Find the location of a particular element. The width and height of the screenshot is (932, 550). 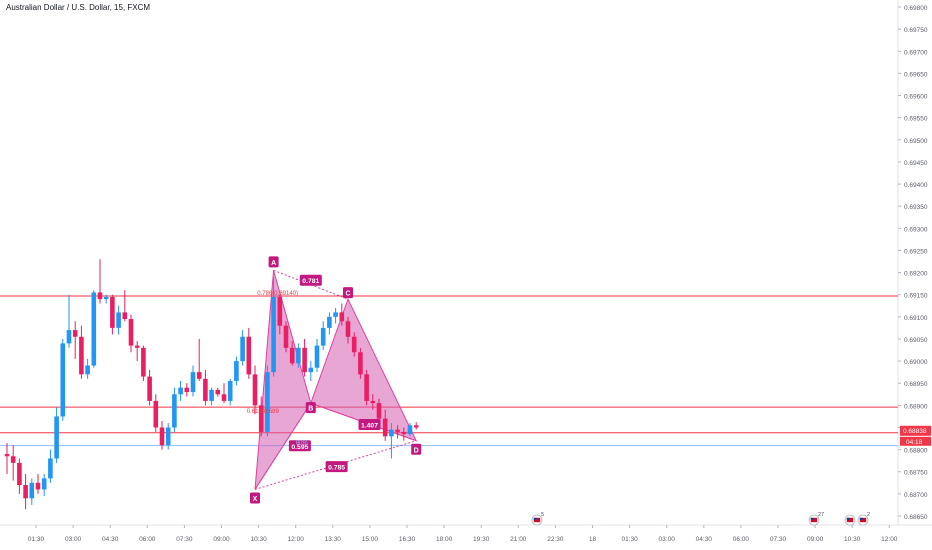

price-tick-label: 0.69350 is located at coordinates (916, 207).